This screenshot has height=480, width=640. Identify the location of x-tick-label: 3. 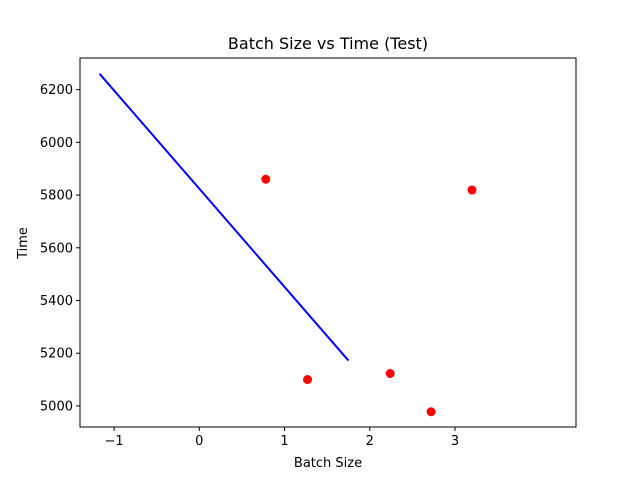
(455, 441).